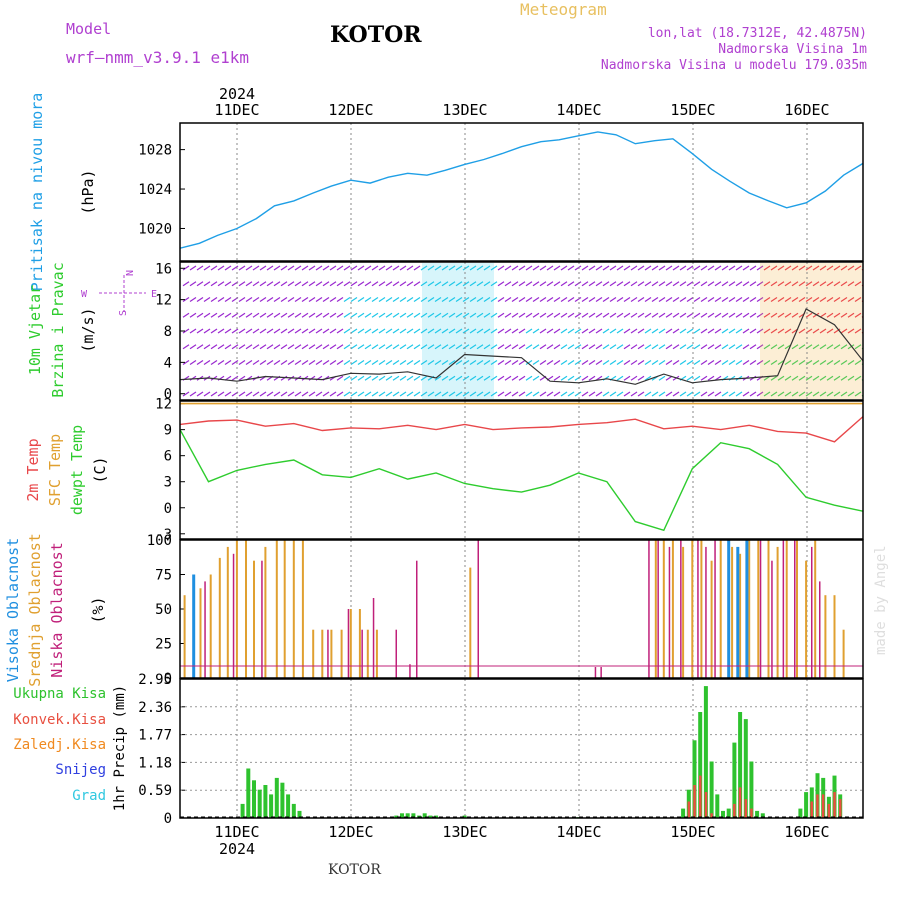 The width and height of the screenshot is (900, 900). What do you see at coordinates (163, 610) in the screenshot?
I see `y-tick-label: 50` at bounding box center [163, 610].